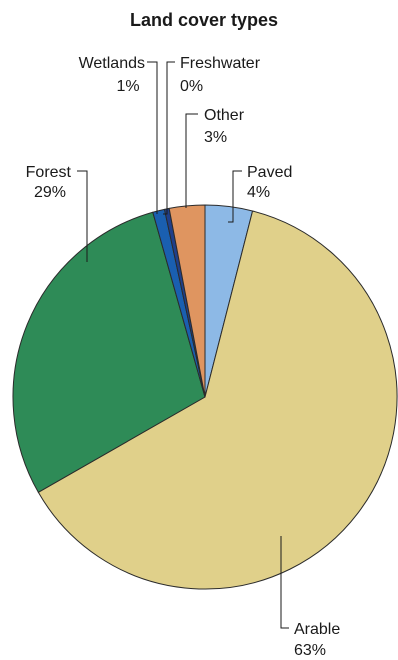 This screenshot has height=660, width=398. I want to click on leader-line-wetlands, so click(152, 137).